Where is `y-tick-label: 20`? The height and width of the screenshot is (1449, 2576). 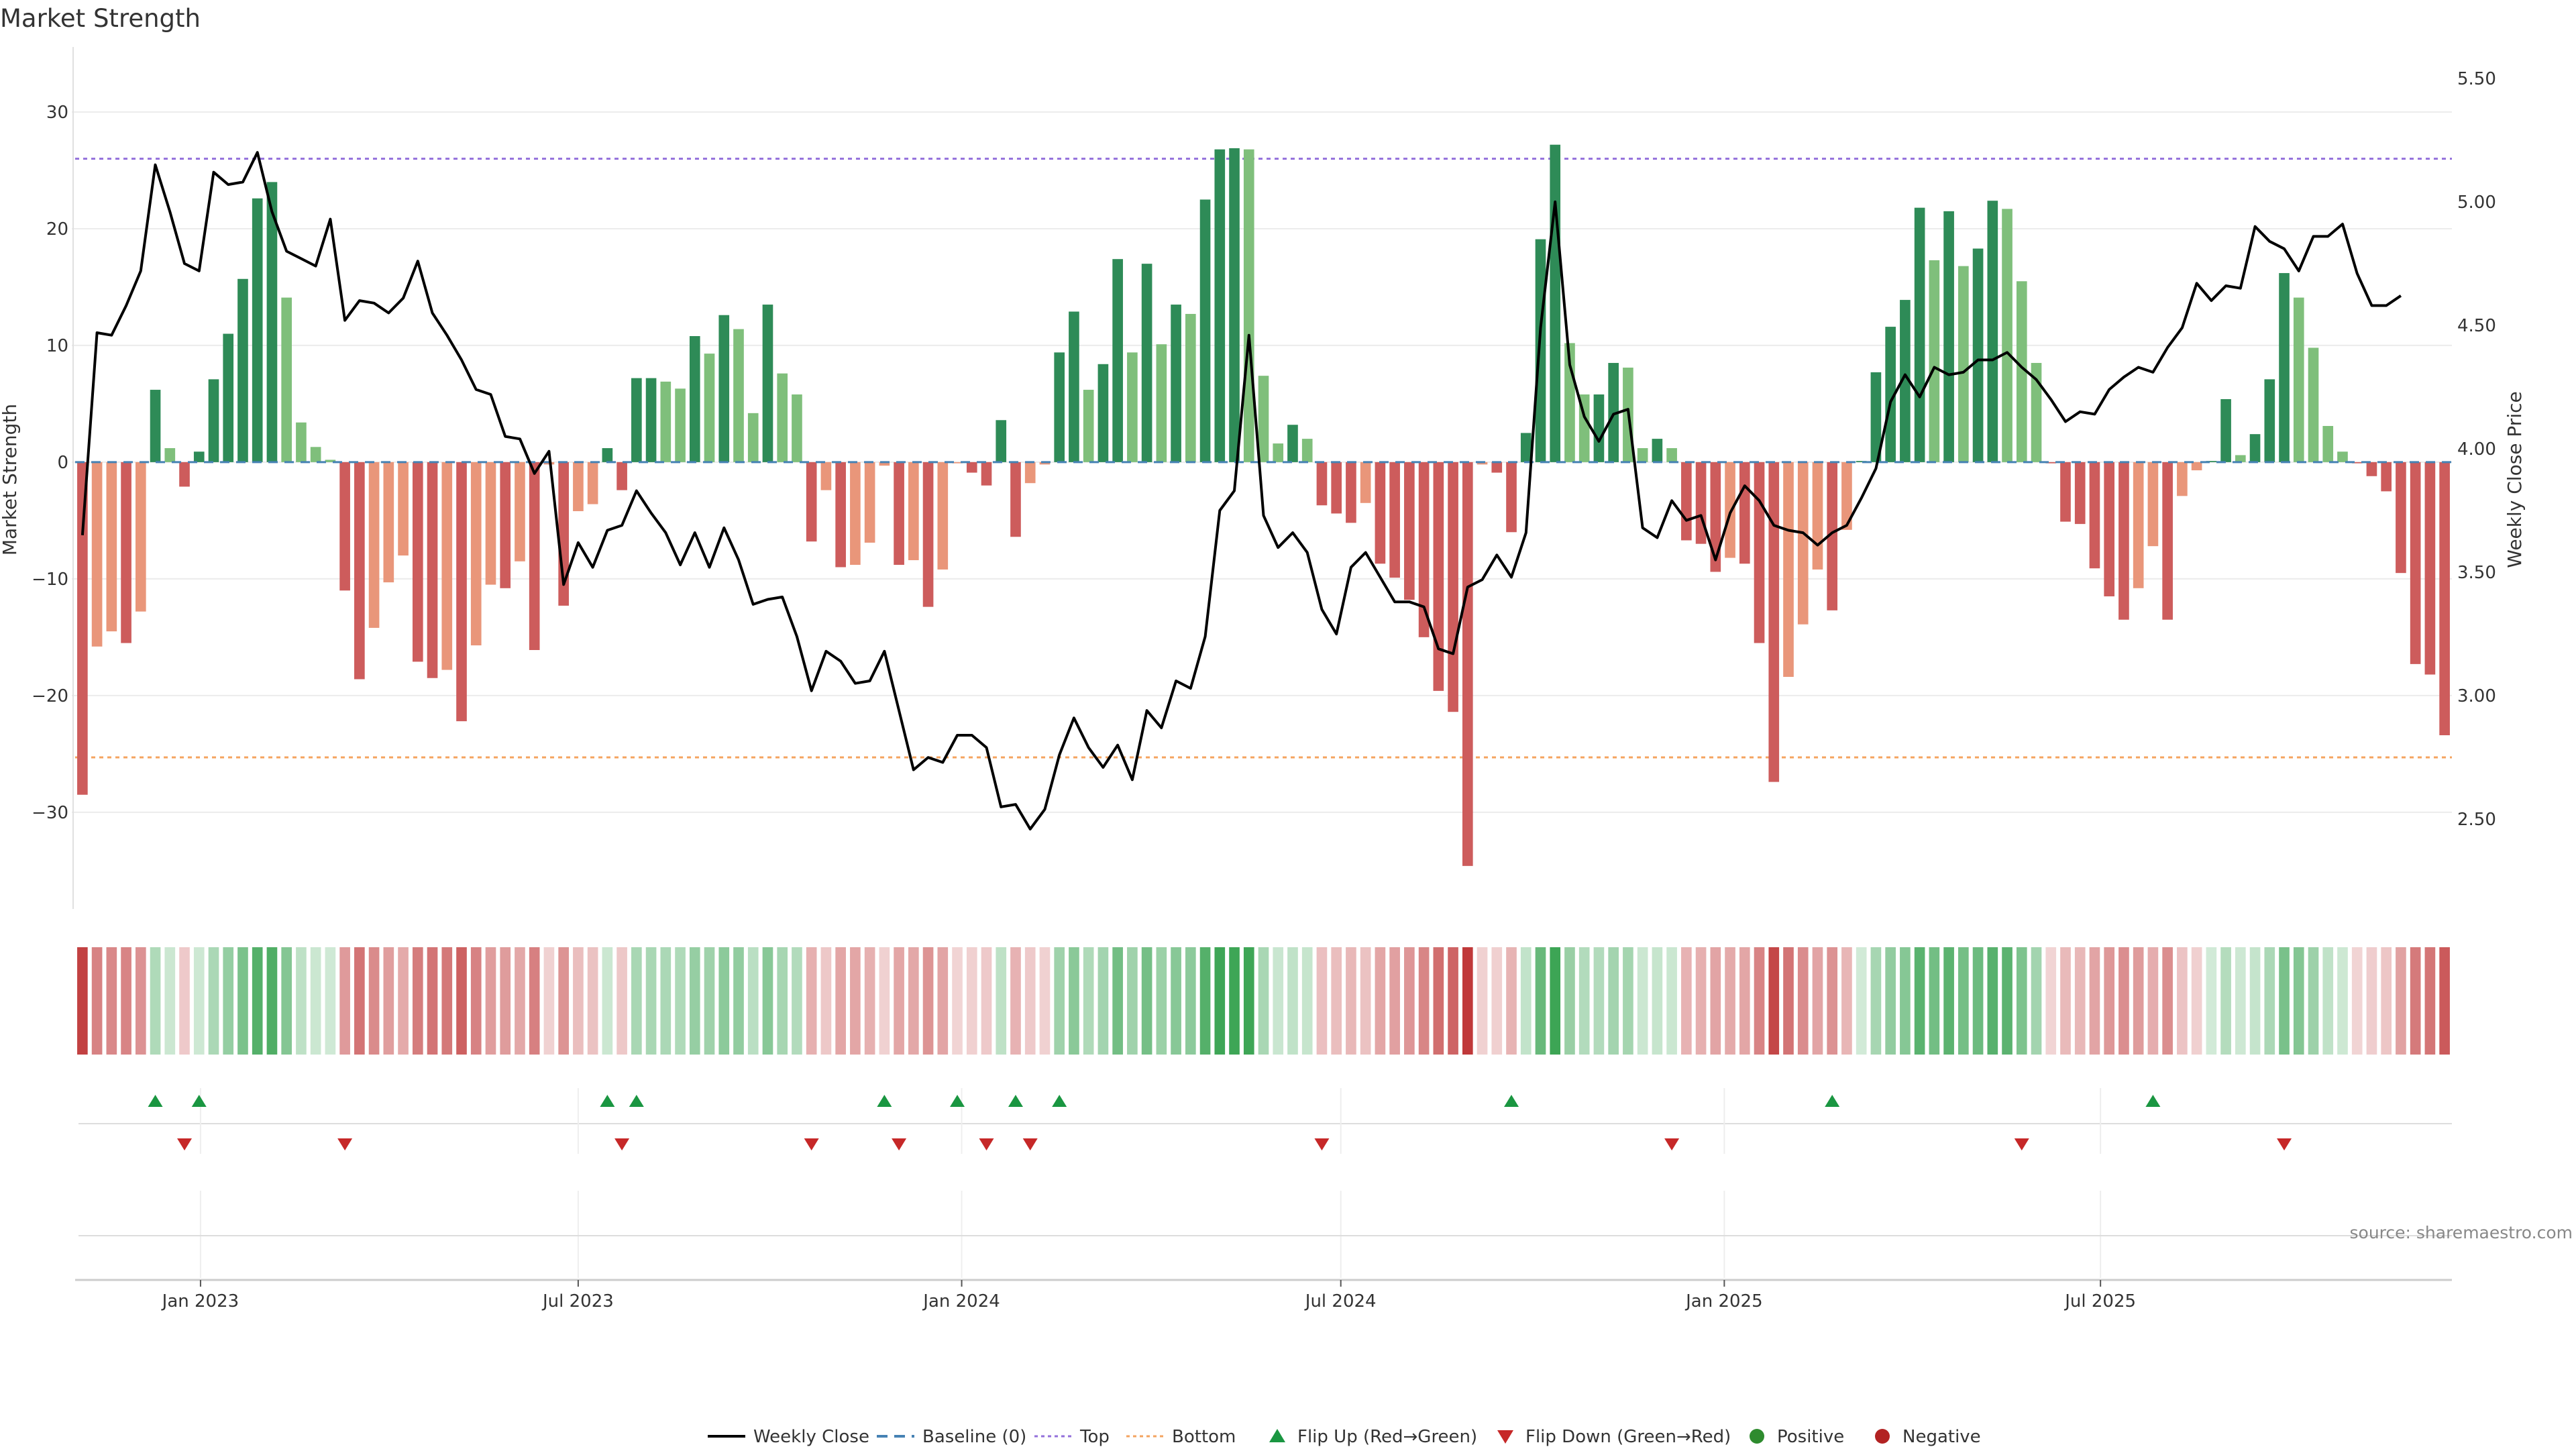 y-tick-label: 20 is located at coordinates (57, 229).